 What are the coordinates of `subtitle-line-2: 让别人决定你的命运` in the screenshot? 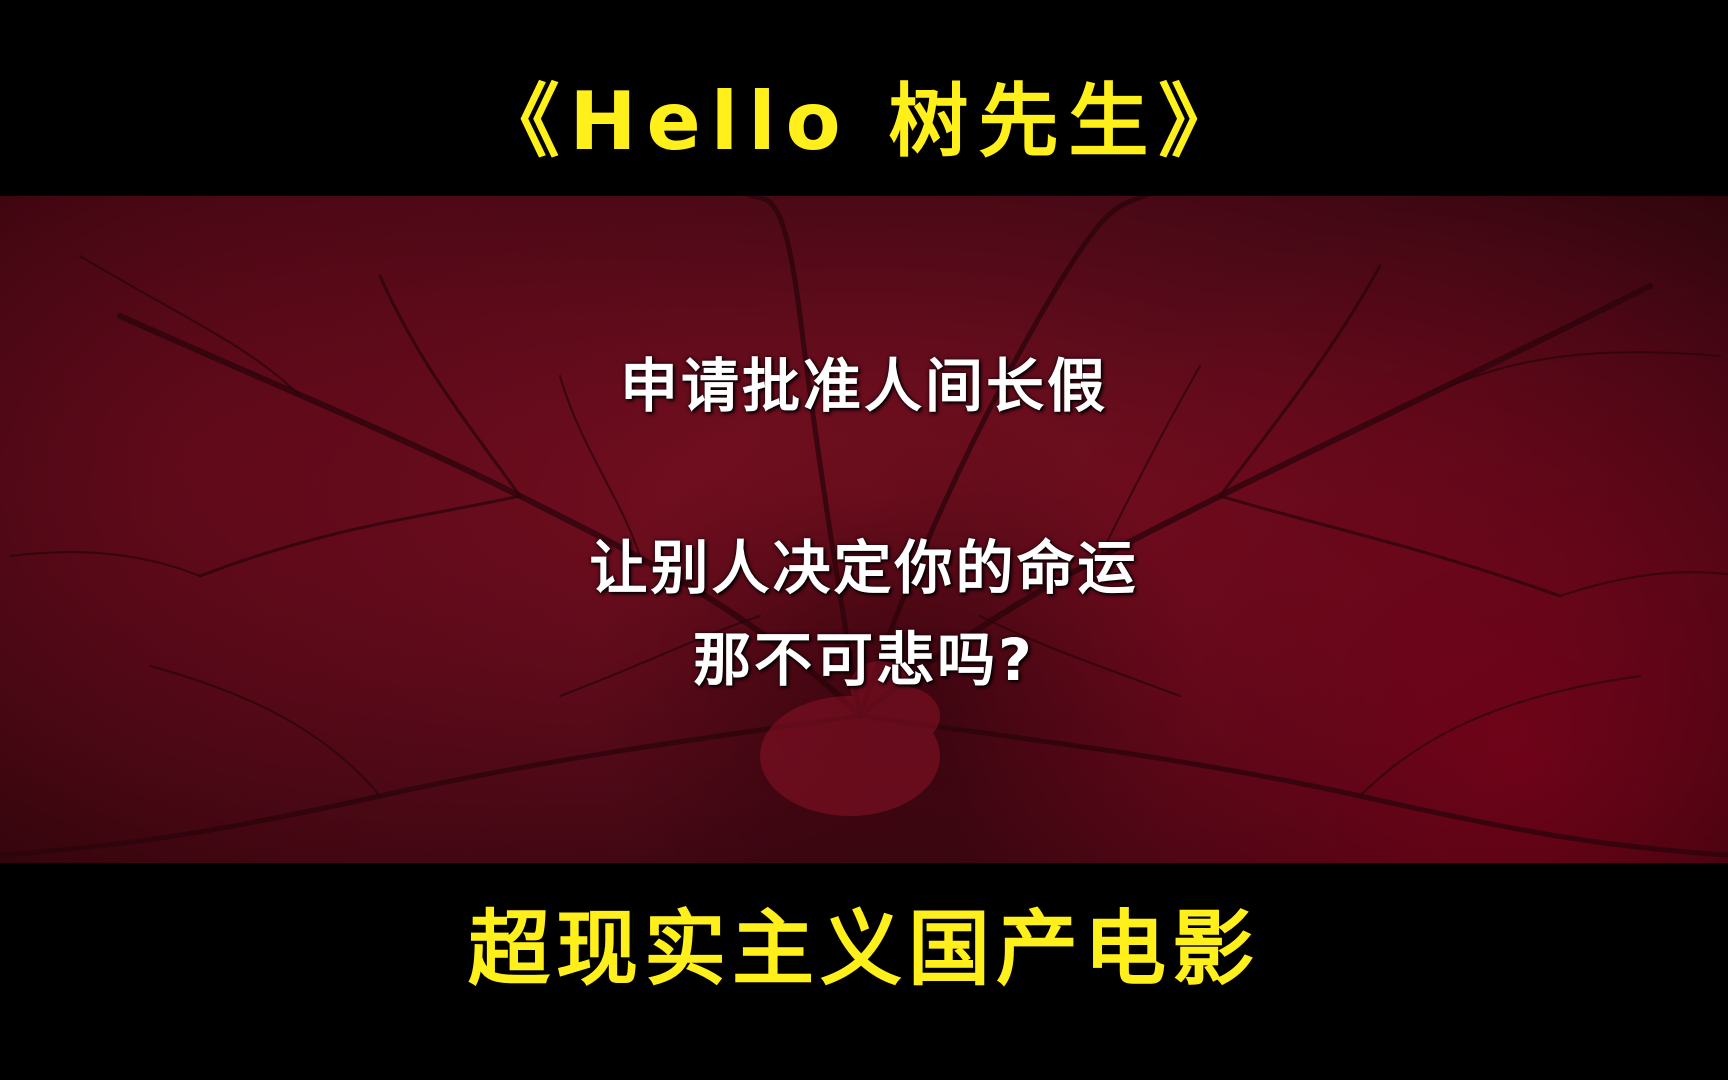 It's located at (864, 568).